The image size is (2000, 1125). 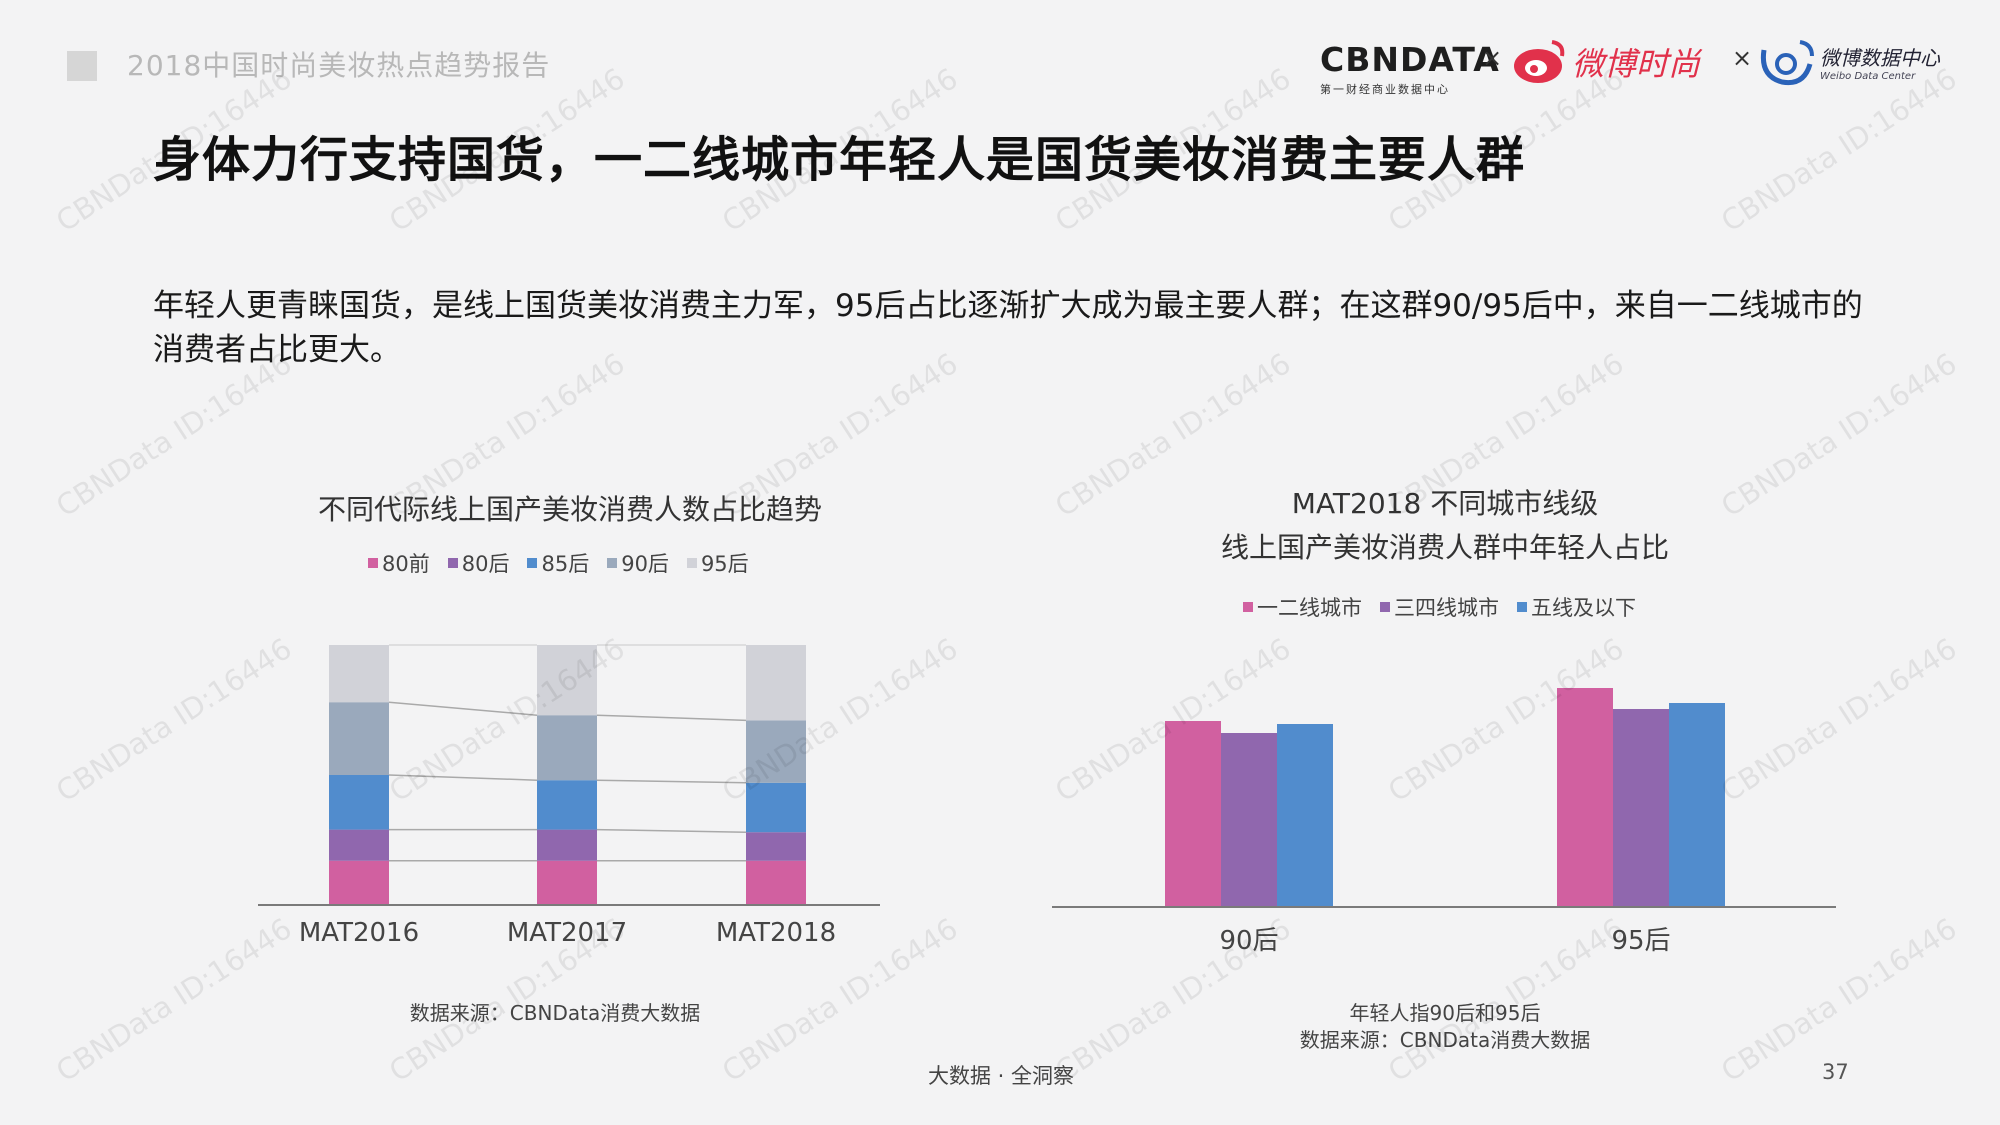 What do you see at coordinates (1640, 941) in the screenshot?
I see `chart2-x-tick-label: 95后` at bounding box center [1640, 941].